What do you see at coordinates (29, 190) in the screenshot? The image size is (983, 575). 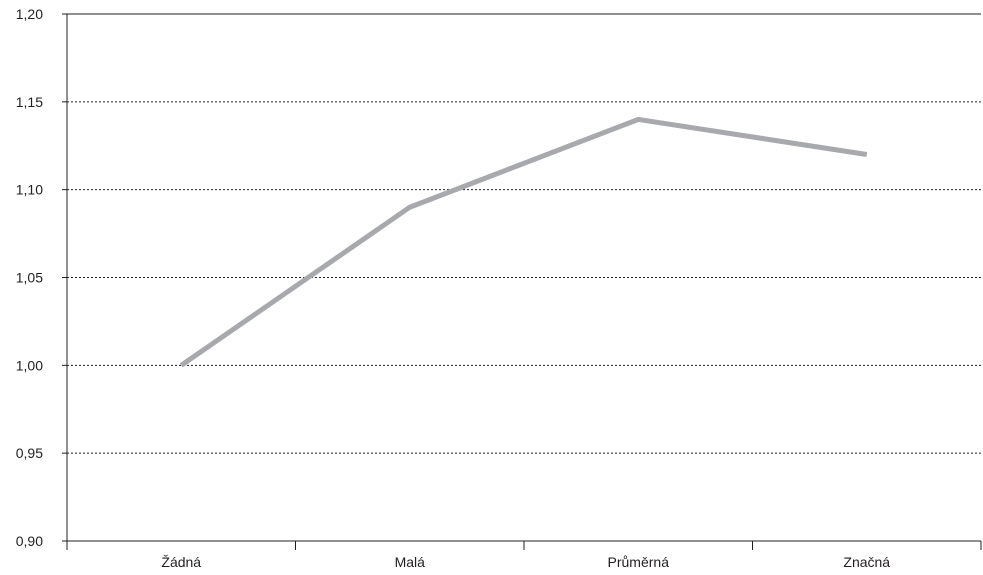 I see `y-tick-label: 1,10` at bounding box center [29, 190].